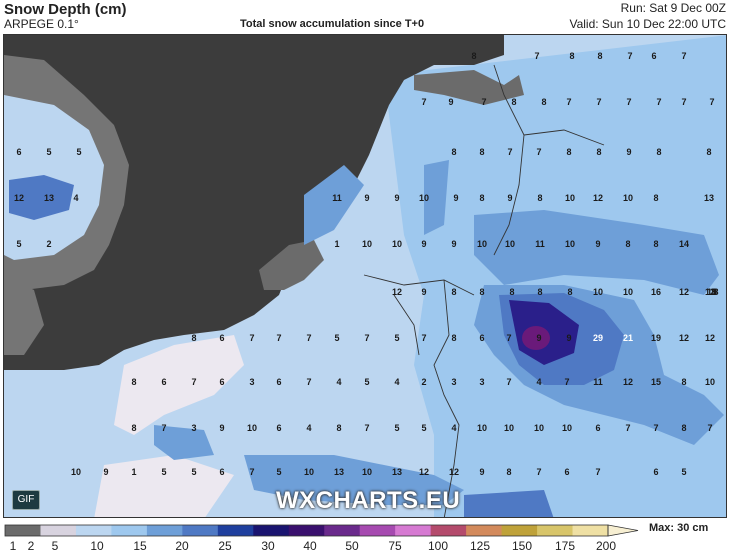 The width and height of the screenshot is (732, 560). What do you see at coordinates (48, 244) in the screenshot?
I see `value-label: 2` at bounding box center [48, 244].